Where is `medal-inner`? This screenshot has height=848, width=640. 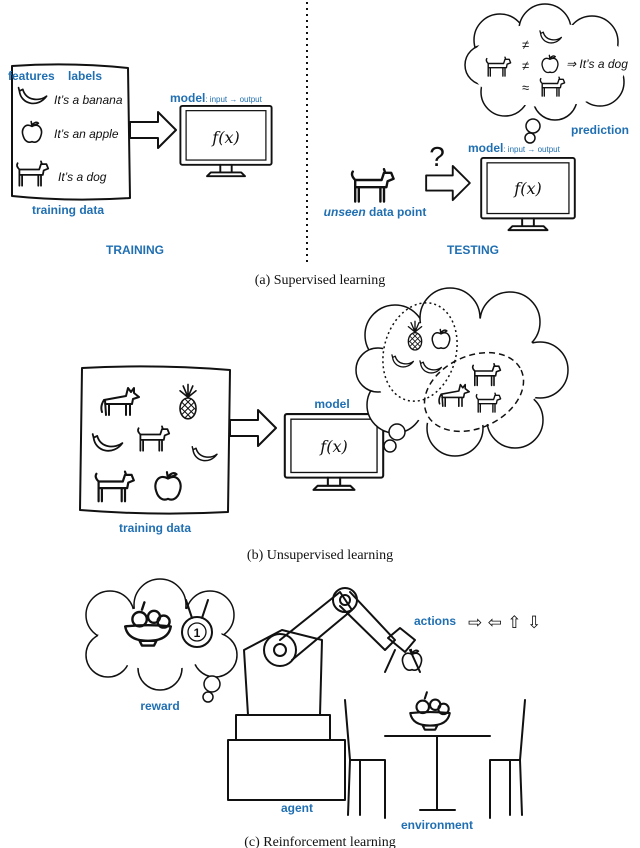 medal-inner is located at coordinates (197, 632).